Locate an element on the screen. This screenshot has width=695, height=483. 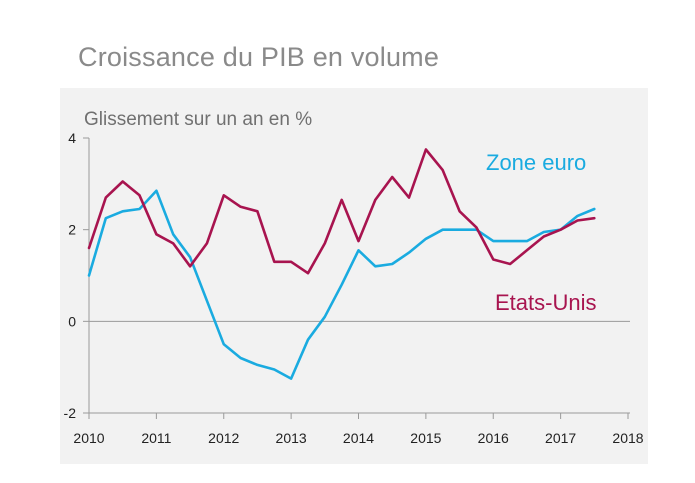
x-axis-ticks: 2010 2011 2012 2013 2014 2015 2016 2017 2018 is located at coordinates (358, 429).